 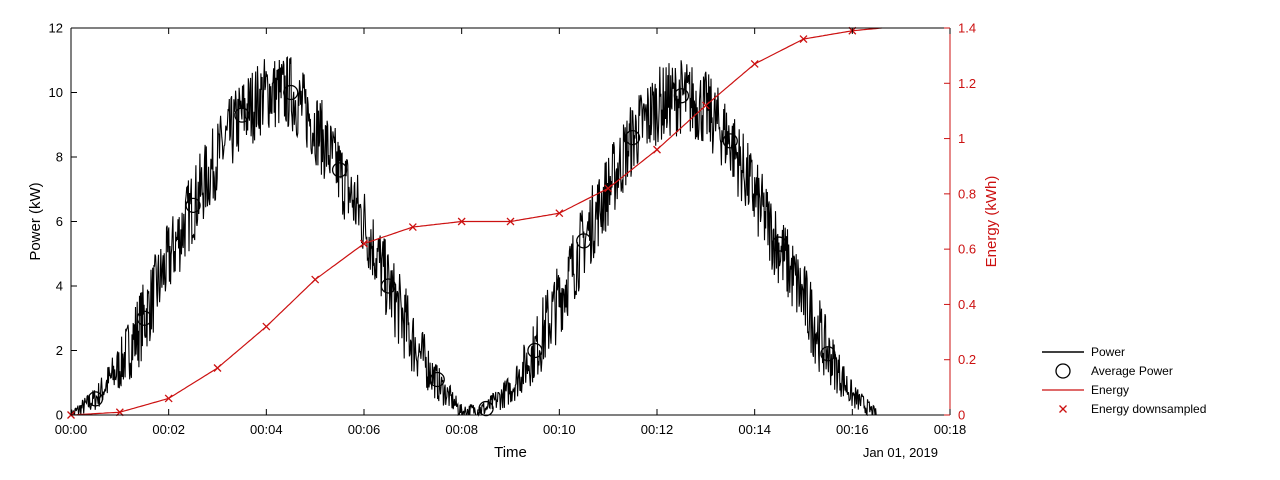 What do you see at coordinates (266, 429) in the screenshot?
I see `x-tick-label: 00:04` at bounding box center [266, 429].